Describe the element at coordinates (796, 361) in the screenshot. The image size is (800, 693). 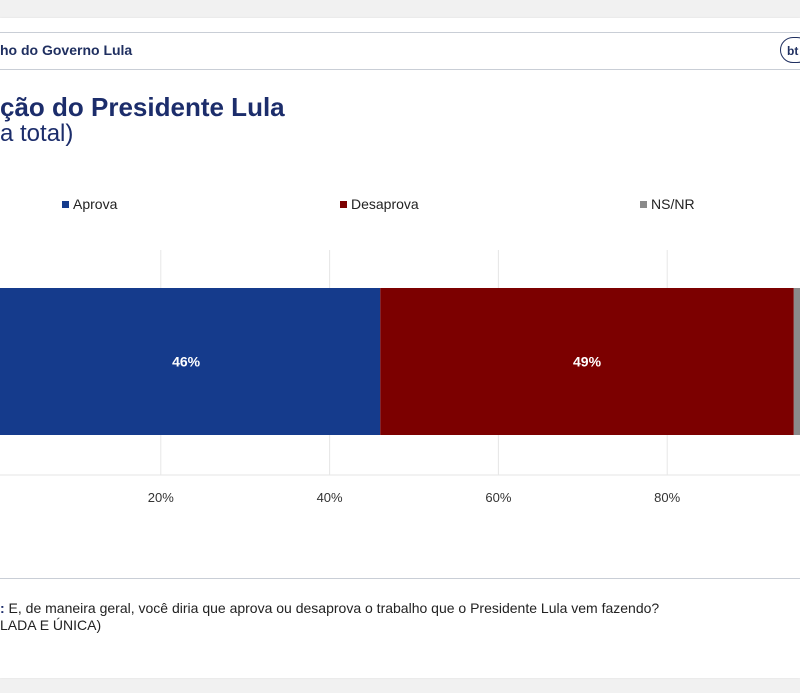
I see `bar-ns-nr` at that location.